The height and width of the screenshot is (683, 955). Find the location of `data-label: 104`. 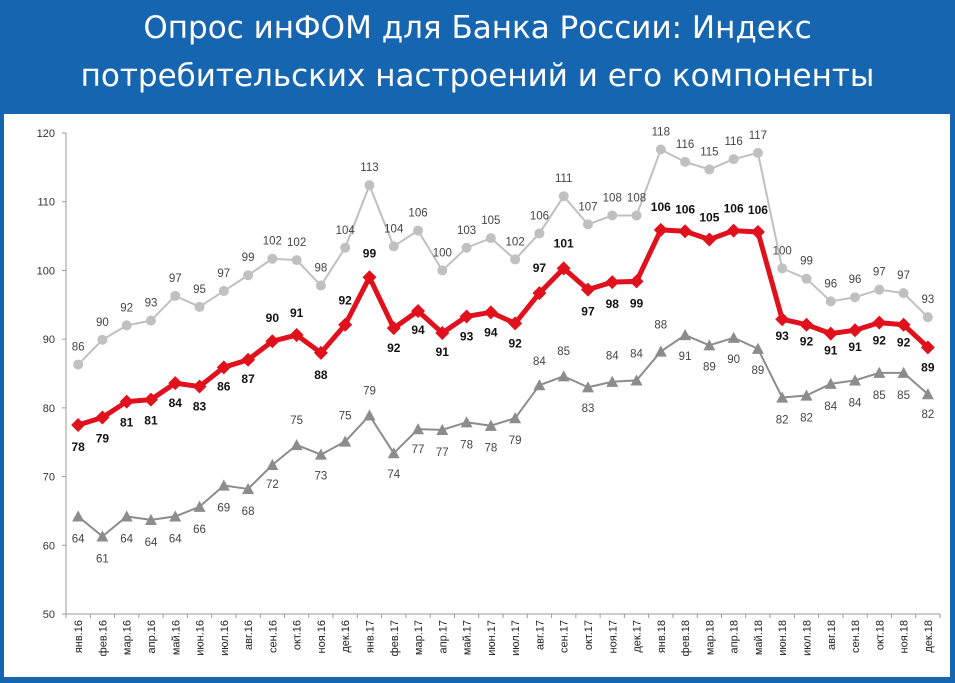

data-label: 104 is located at coordinates (346, 231).